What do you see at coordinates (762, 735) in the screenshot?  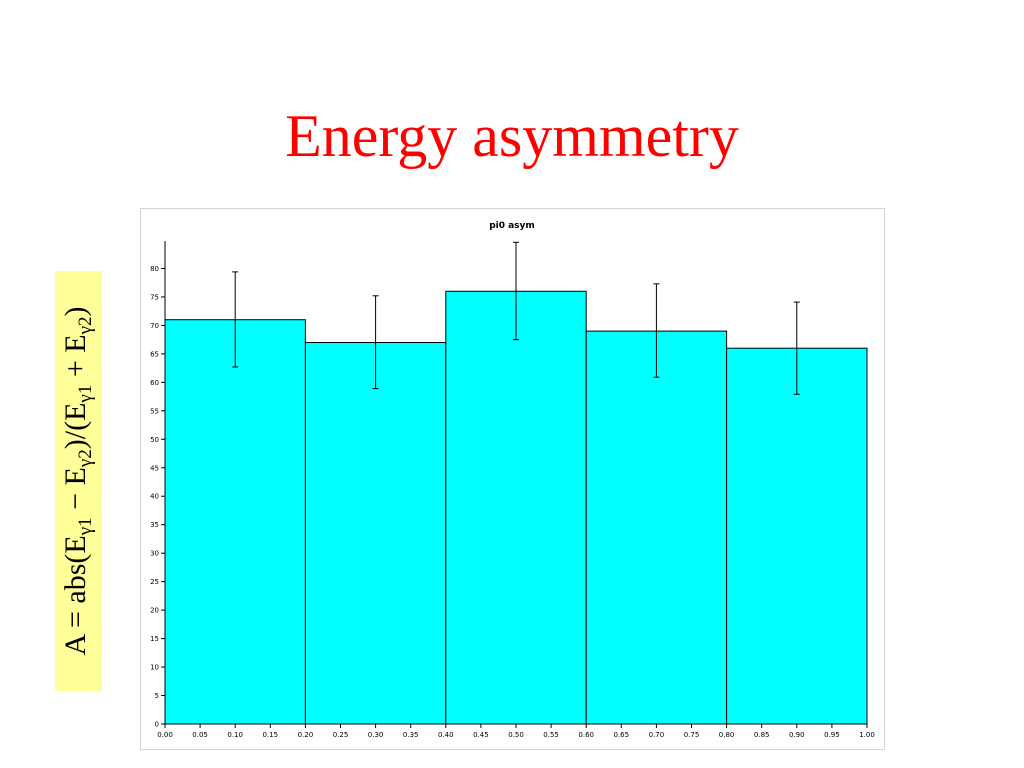 I see `x-tick-label-17: 0.85` at bounding box center [762, 735].